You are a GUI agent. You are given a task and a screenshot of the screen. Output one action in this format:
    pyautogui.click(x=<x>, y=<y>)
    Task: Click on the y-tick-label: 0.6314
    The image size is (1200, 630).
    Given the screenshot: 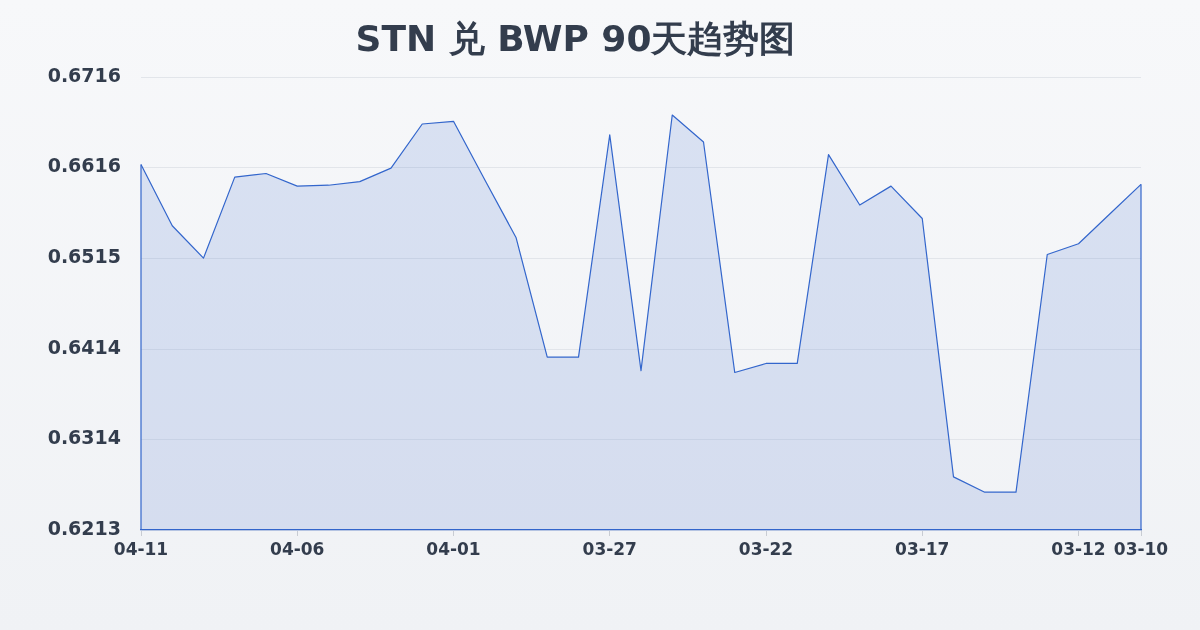 What is the action you would take?
    pyautogui.click(x=84, y=437)
    